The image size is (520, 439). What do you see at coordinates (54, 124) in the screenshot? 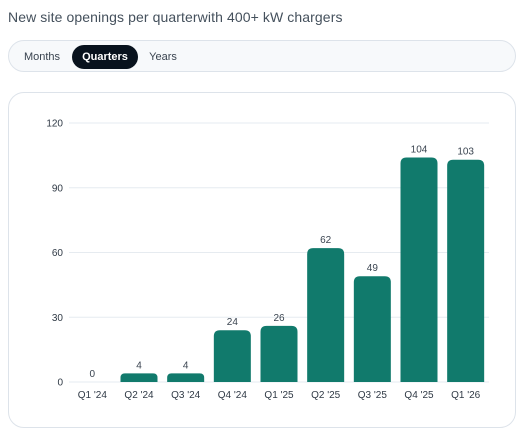
I see `y-tick-label: 120` at bounding box center [54, 124].